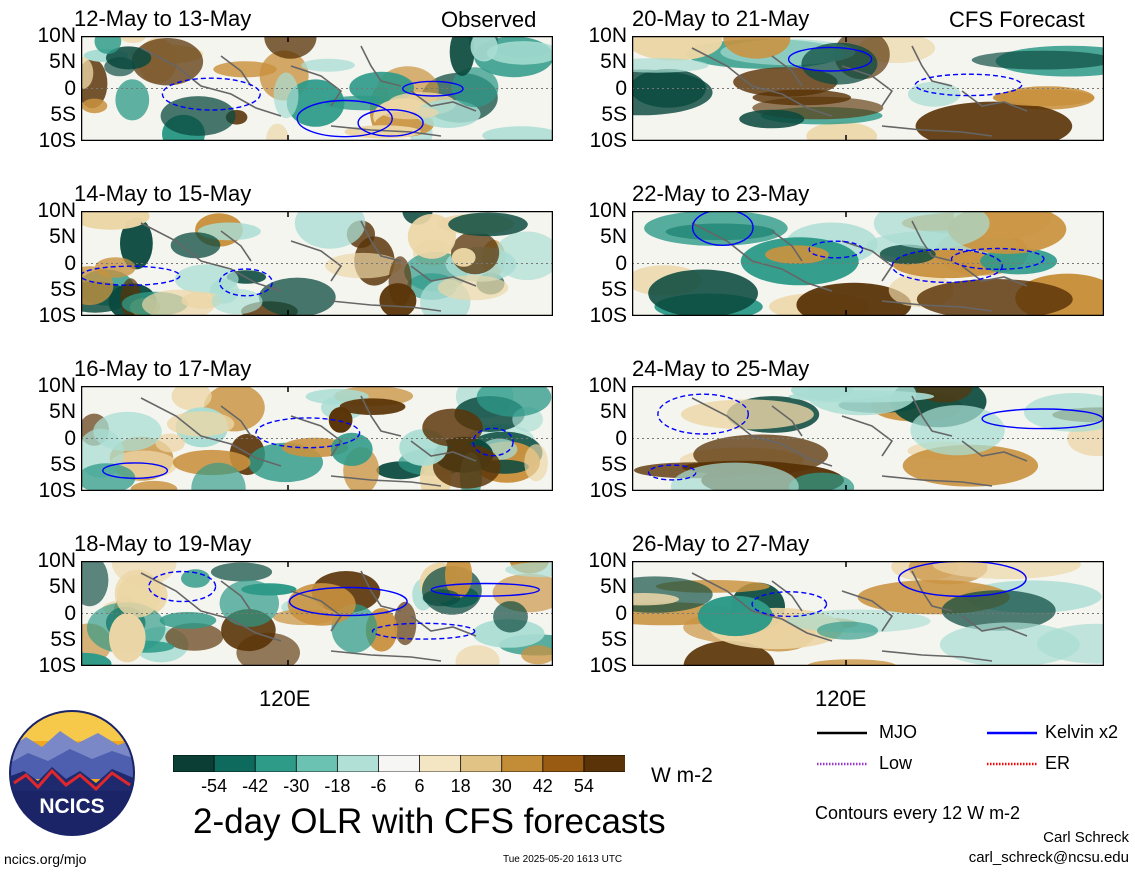 The height and width of the screenshot is (873, 1135). I want to click on colorbar-tick-label: -54, so click(214, 786).